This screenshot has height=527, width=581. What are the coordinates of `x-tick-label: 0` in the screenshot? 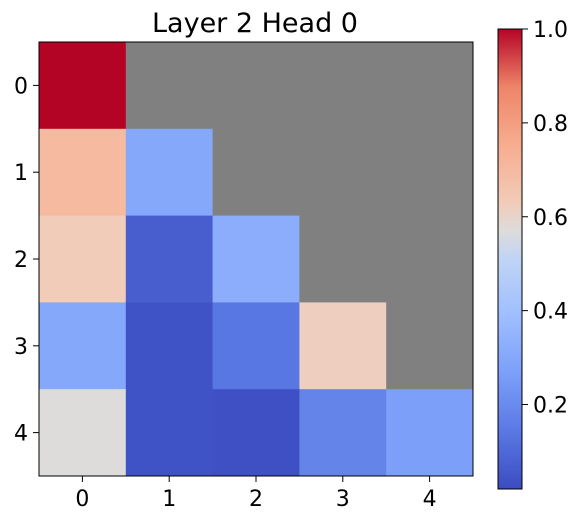 It's located at (82, 499).